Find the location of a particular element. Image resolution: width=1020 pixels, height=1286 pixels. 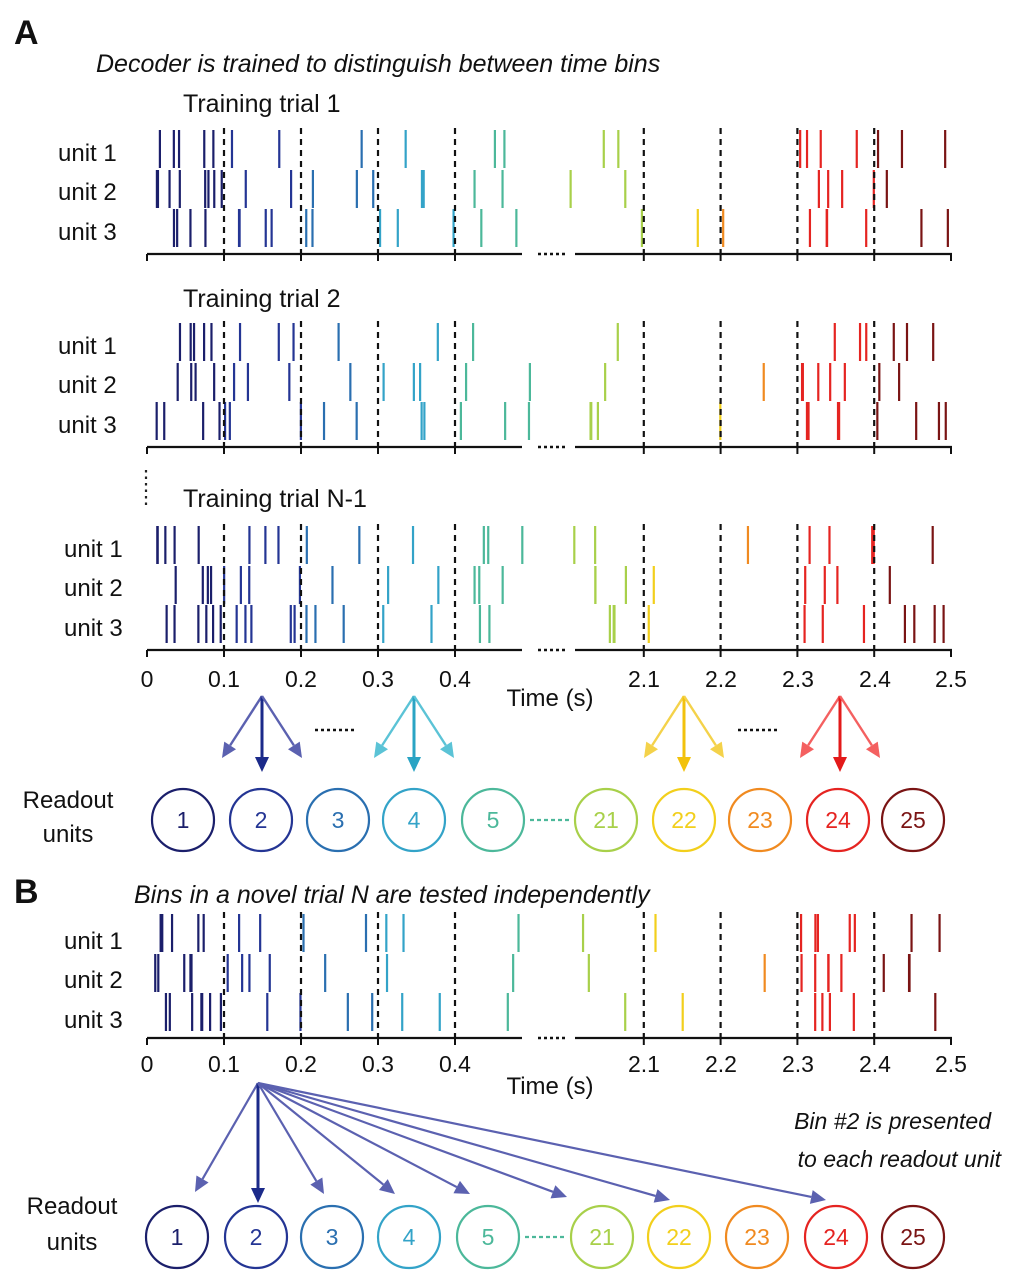

axis-b-label: Time (s) is located at coordinates (549, 1086).